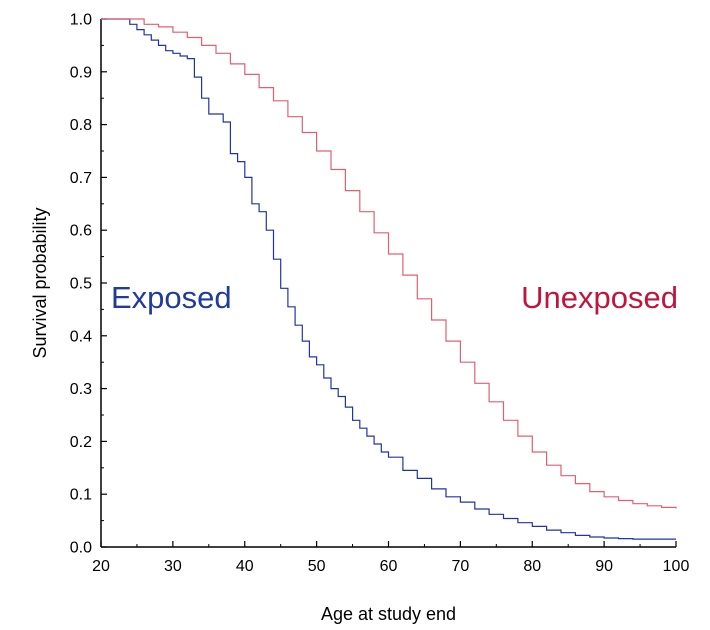  Describe the element at coordinates (389, 566) in the screenshot. I see `x-tick-label: 60` at that location.